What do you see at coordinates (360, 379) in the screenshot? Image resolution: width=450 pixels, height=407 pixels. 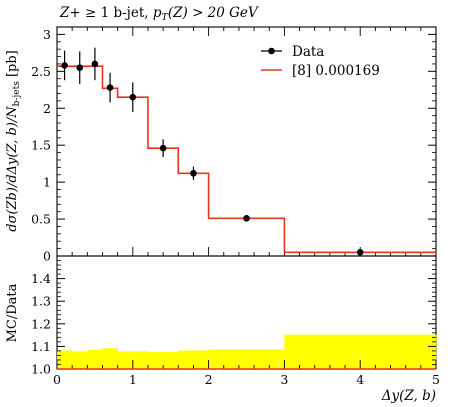 I see `x-tick-label: 4` at bounding box center [360, 379].